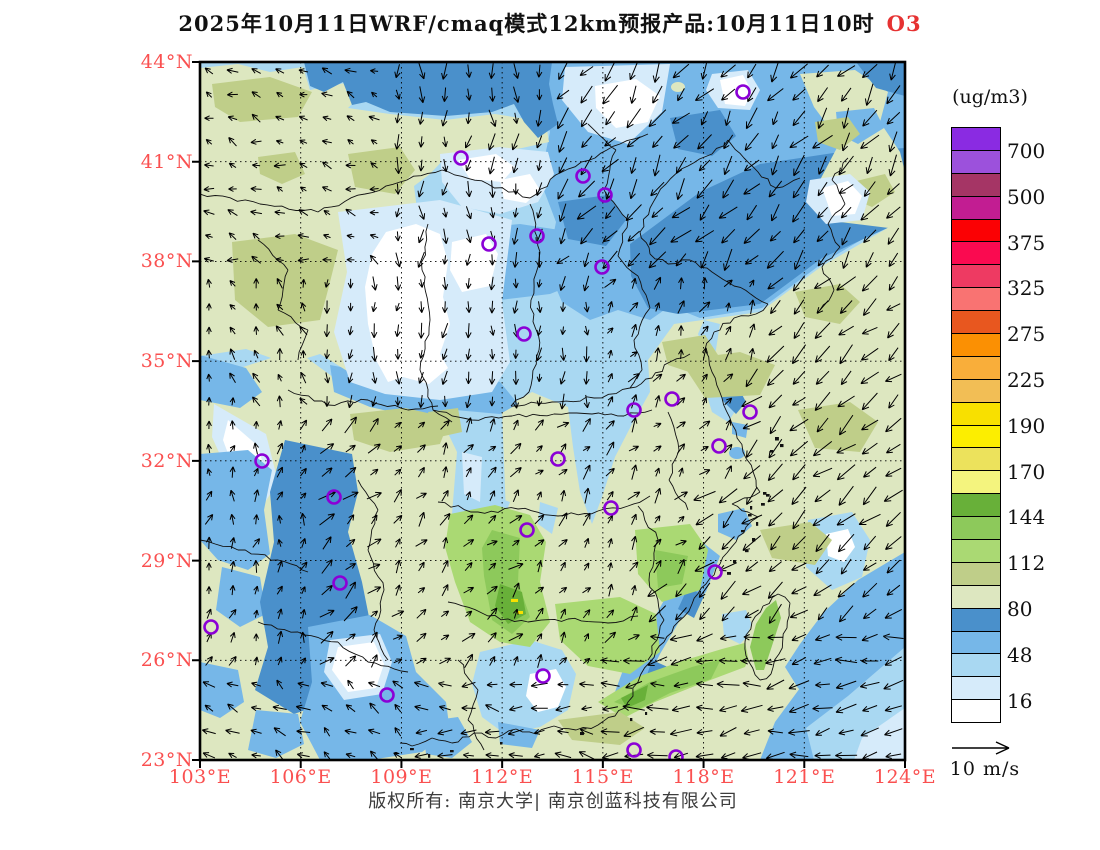 The width and height of the screenshot is (1100, 850). I want to click on x-axis-label: 109°E, so click(401, 777).